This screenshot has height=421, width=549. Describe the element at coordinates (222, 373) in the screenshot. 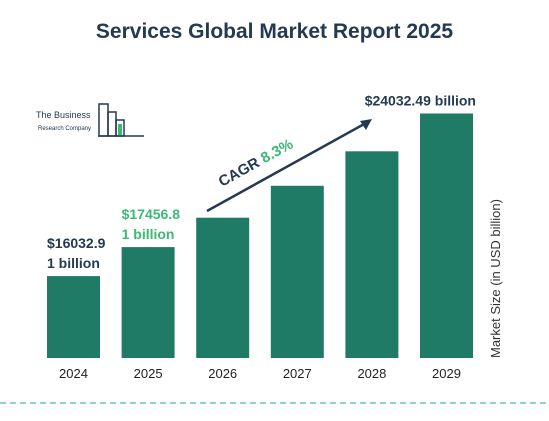

I see `x-tick-2026: 2026` at that location.